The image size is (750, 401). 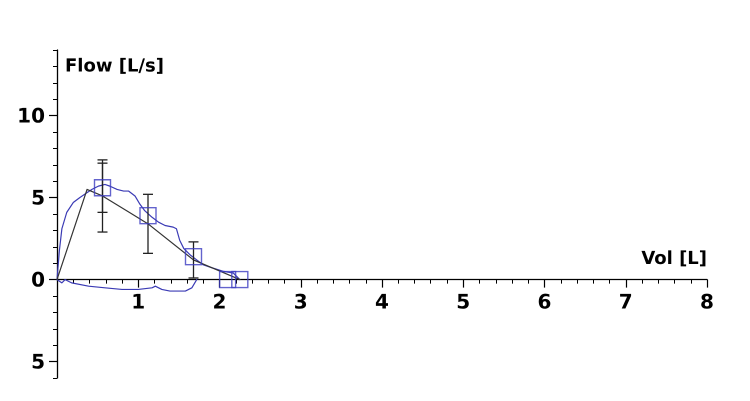 What do you see at coordinates (463, 302) in the screenshot?
I see `x-tick-label: 5` at bounding box center [463, 302].